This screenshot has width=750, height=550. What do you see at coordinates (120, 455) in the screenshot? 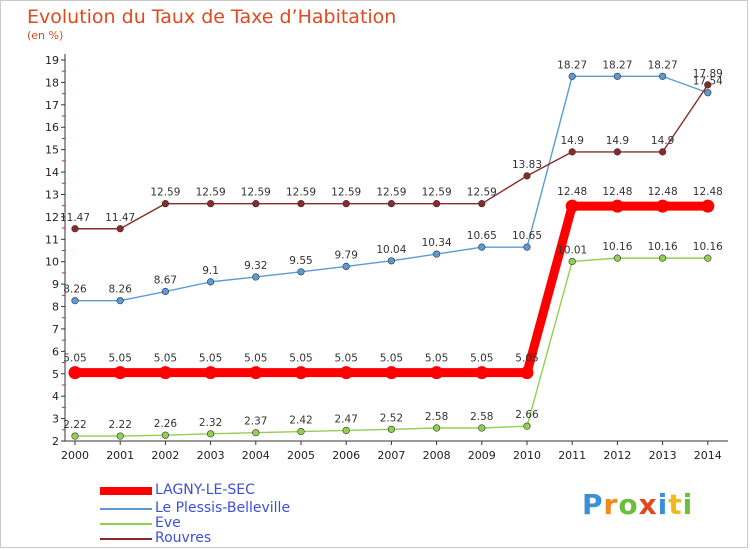
I see `x-tick-label: 2001` at bounding box center [120, 455].